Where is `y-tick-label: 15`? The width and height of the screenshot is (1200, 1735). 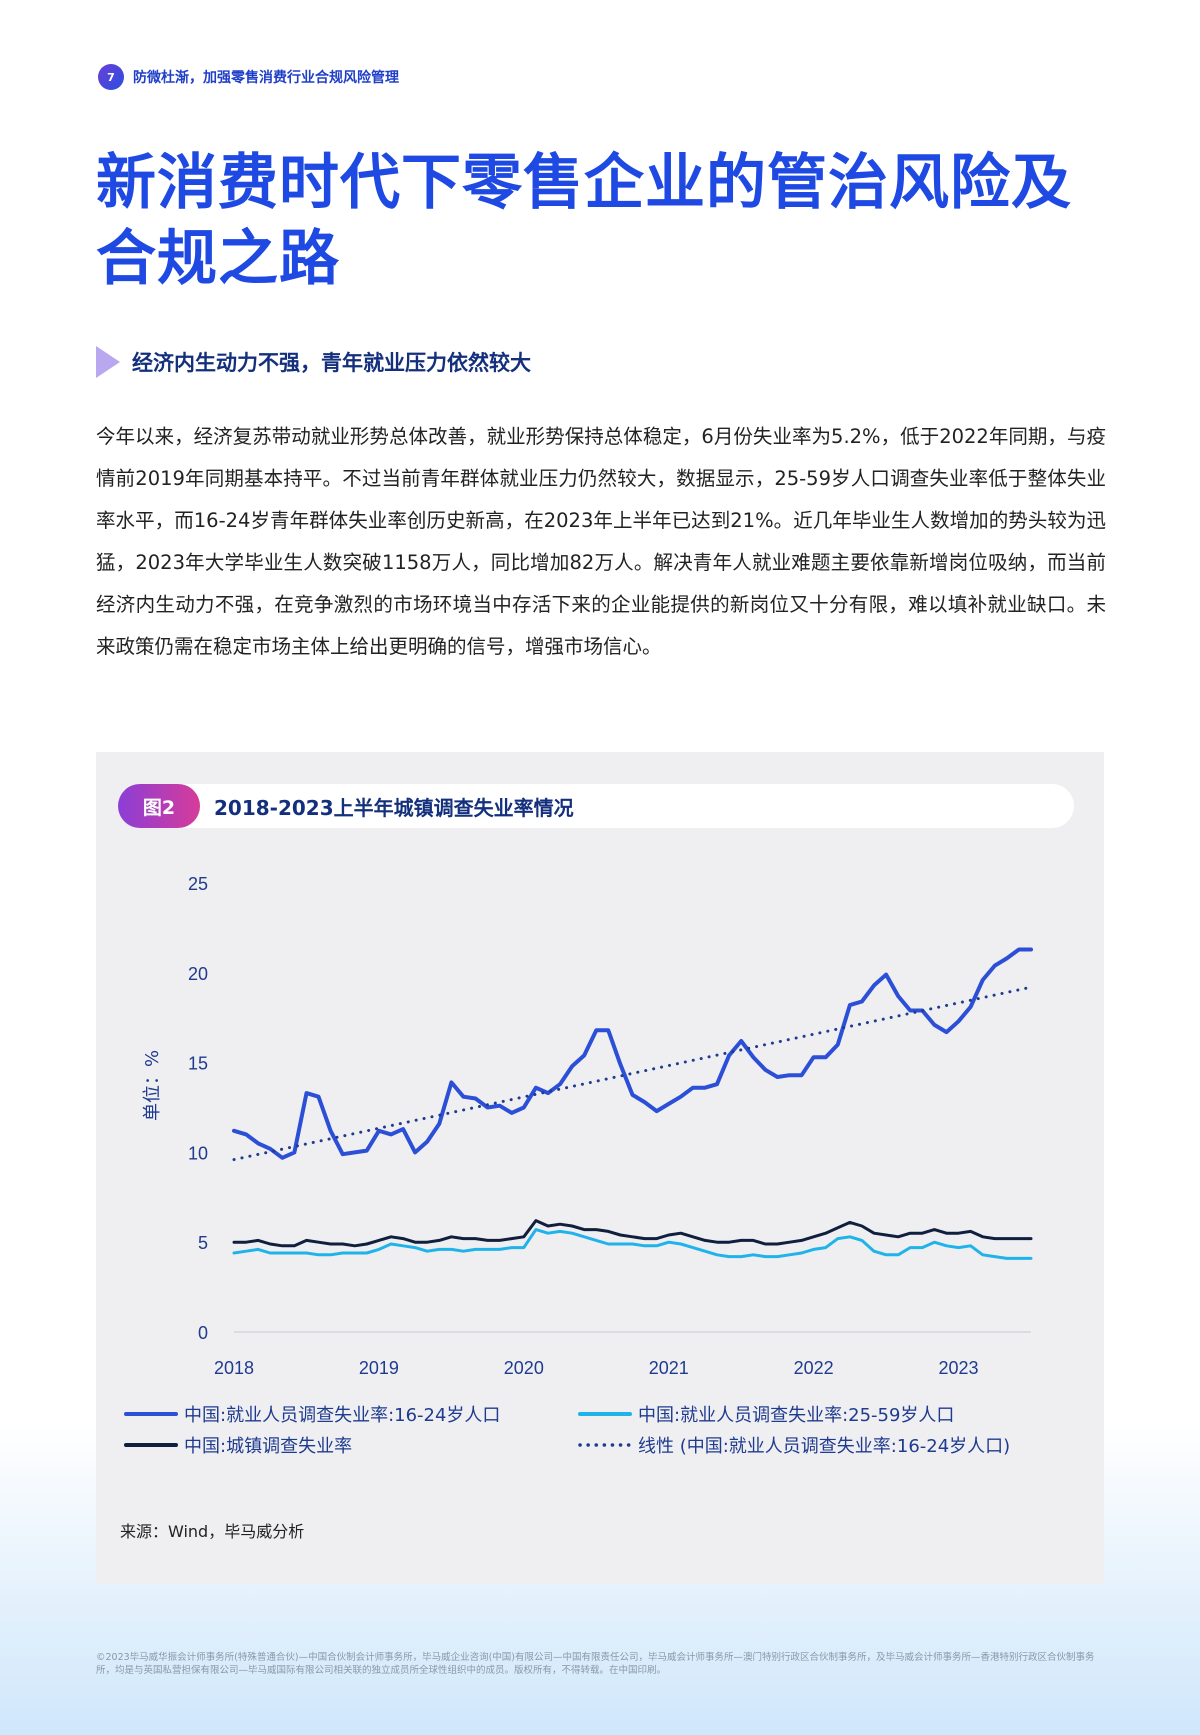 y-tick-label: 15 is located at coordinates (198, 1064).